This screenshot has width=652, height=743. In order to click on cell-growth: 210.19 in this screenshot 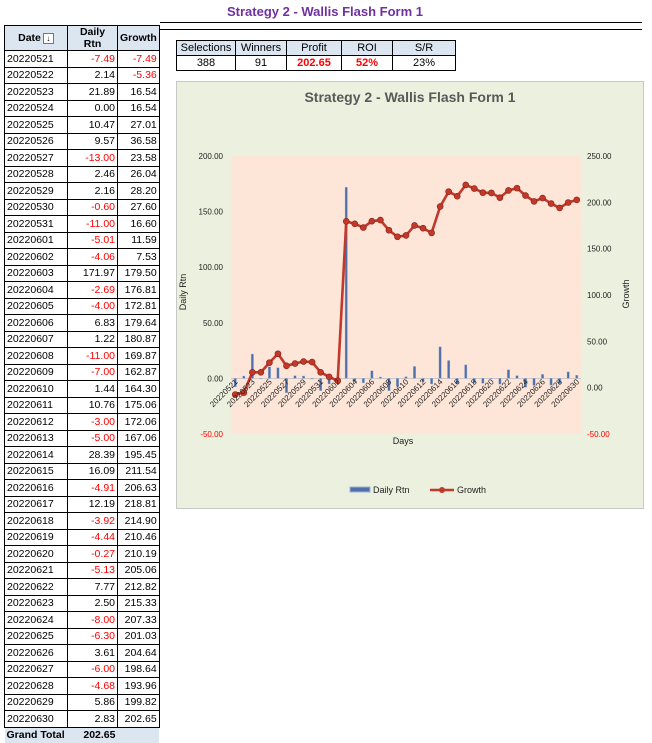, I will do `click(138, 554)`.